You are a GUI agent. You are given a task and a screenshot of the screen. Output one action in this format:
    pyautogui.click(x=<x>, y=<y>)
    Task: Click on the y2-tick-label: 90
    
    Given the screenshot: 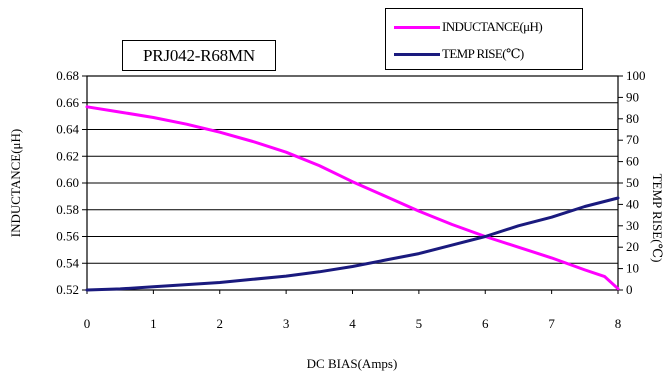 What is the action you would take?
    pyautogui.click(x=632, y=96)
    